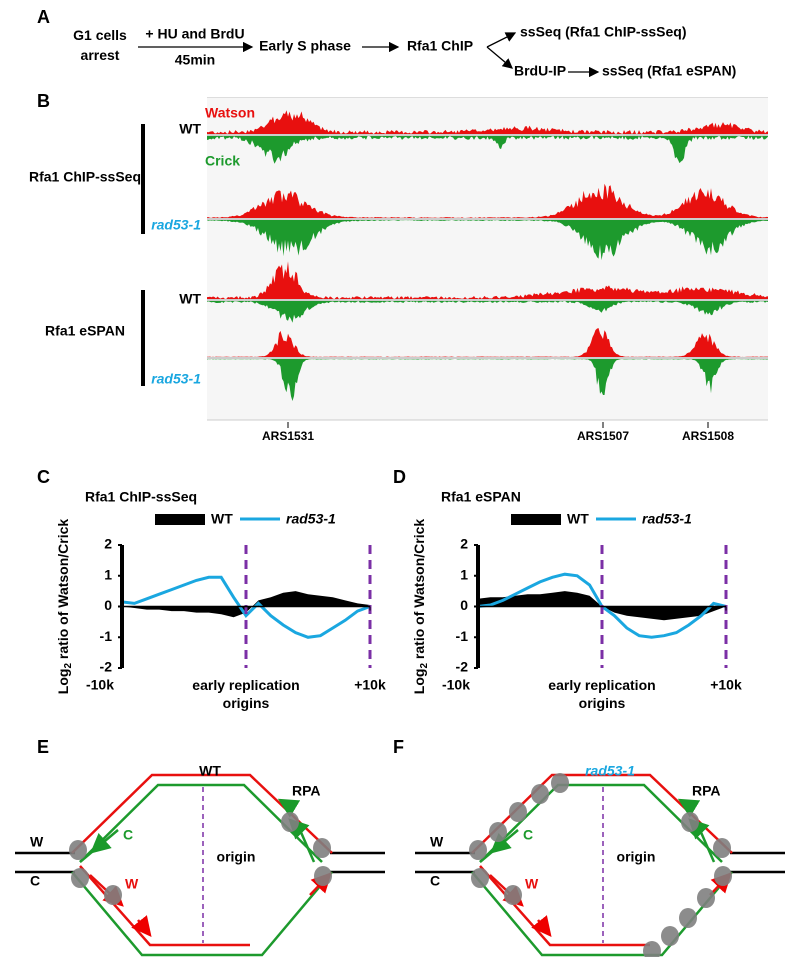  What do you see at coordinates (100, 45) in the screenshot?
I see `flow-text: G1 cells arrest` at bounding box center [100, 45].